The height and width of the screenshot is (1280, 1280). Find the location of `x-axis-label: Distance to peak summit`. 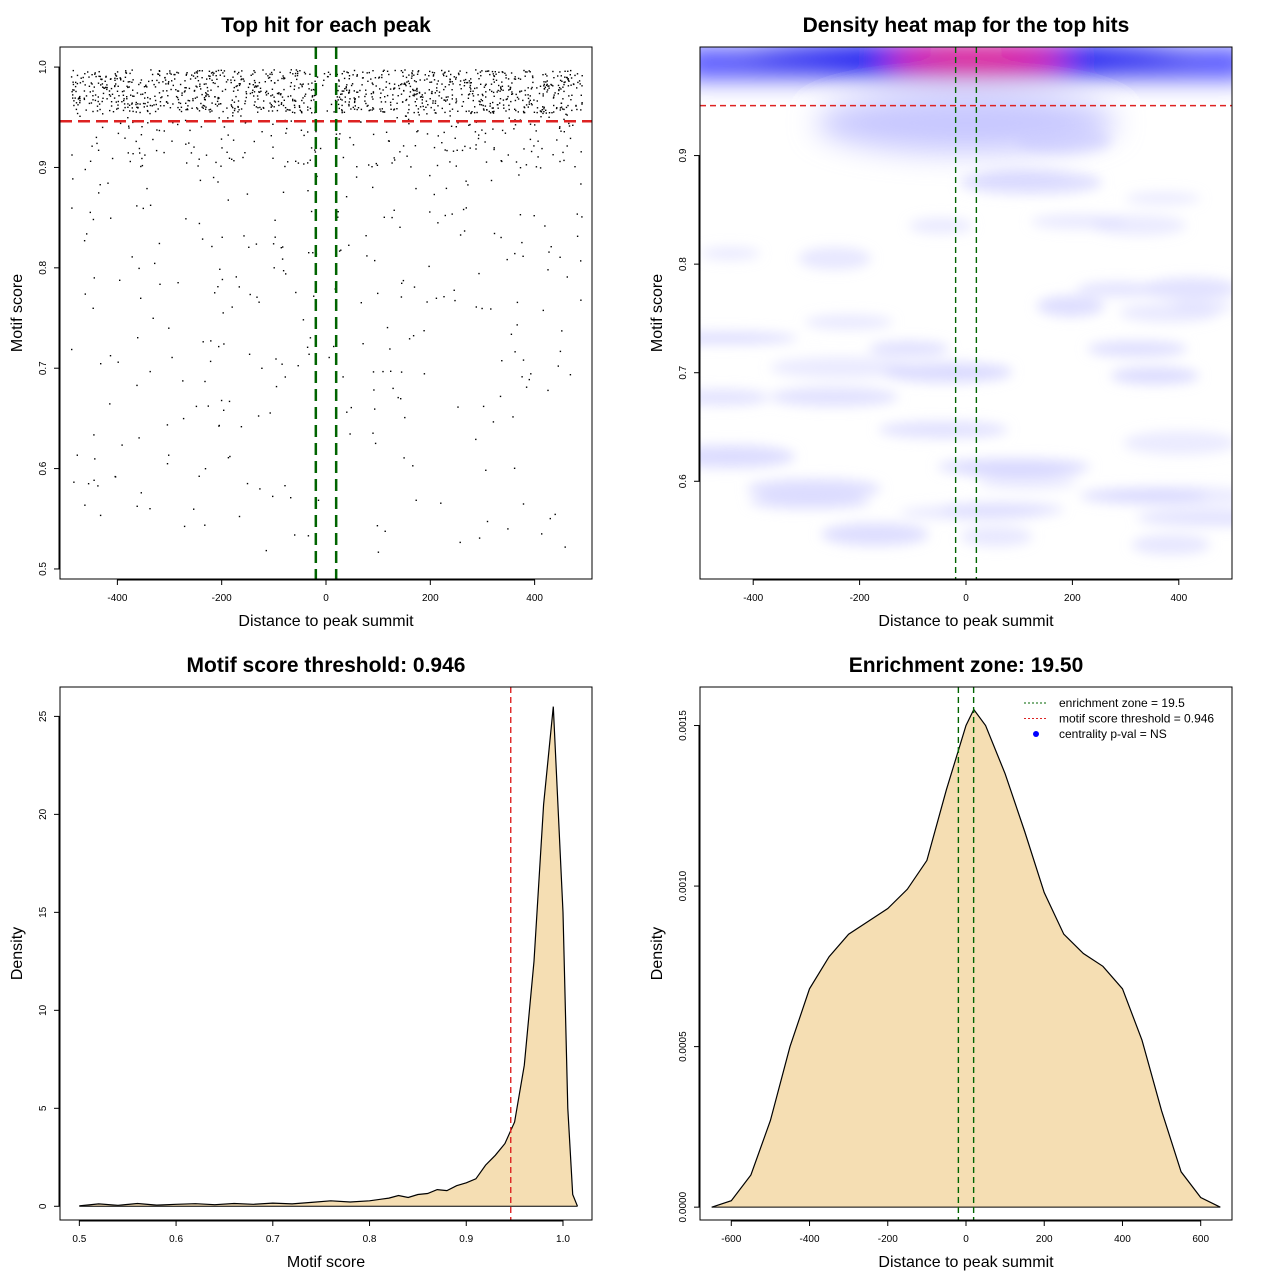

x-axis-label: Distance to peak summit is located at coordinates (966, 1262).